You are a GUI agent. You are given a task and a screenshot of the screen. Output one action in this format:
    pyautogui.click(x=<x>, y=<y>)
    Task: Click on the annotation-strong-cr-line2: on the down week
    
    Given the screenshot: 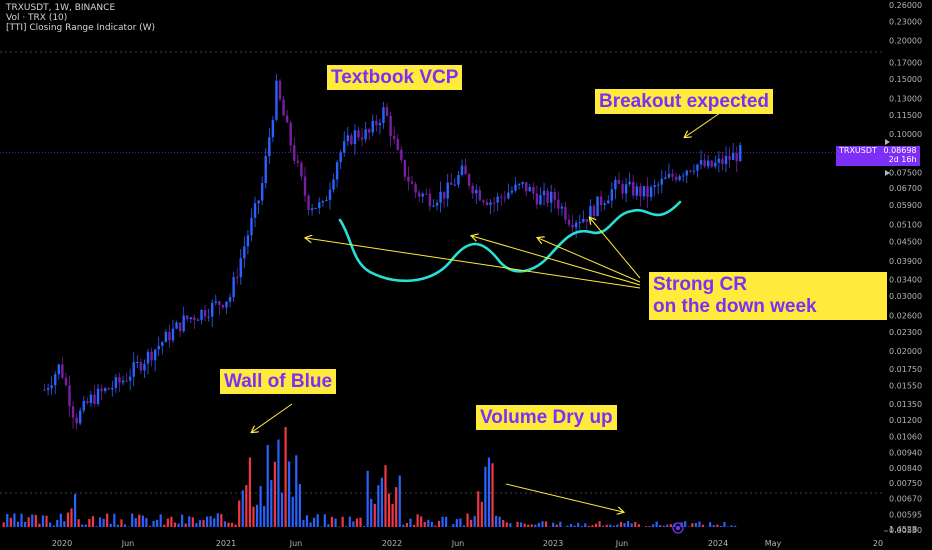 What is the action you would take?
    pyautogui.click(x=735, y=306)
    